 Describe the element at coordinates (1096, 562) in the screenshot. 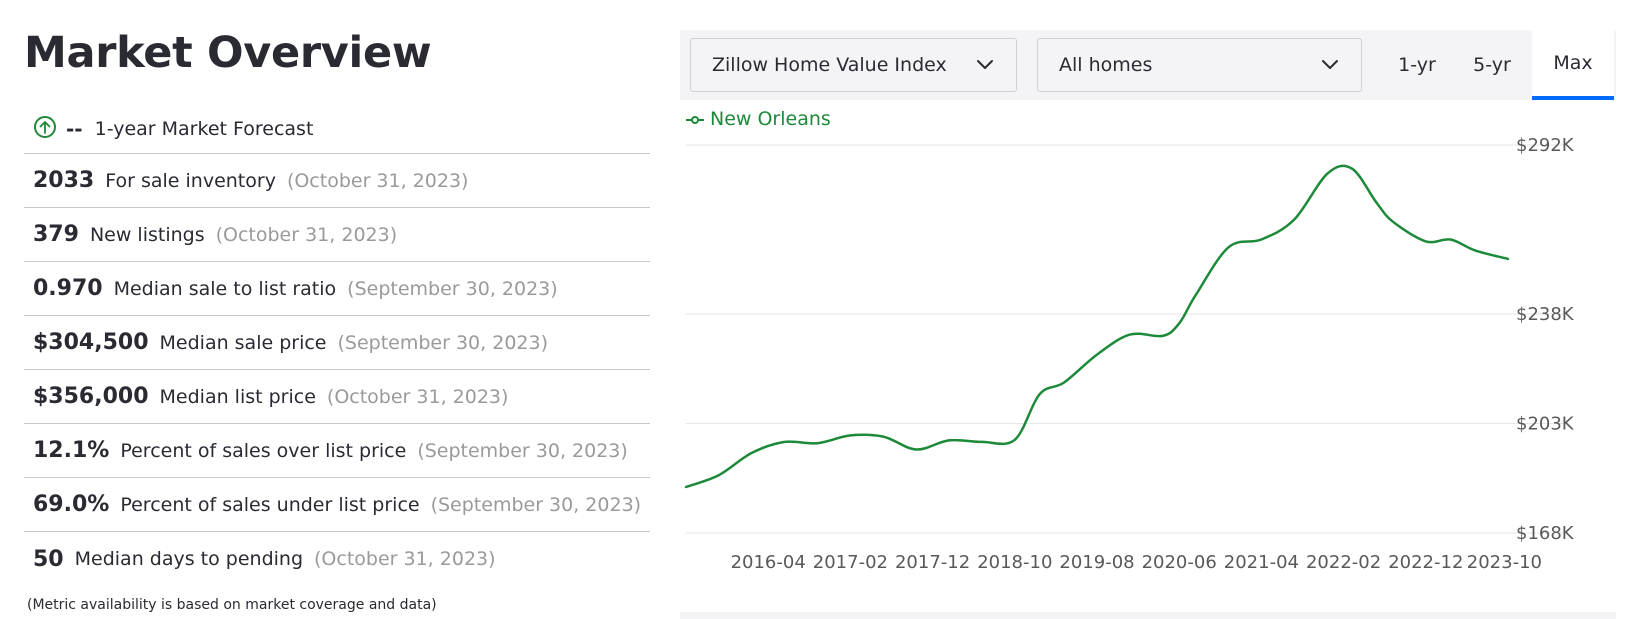

I see `x-tick-label: 2019-08` at that location.